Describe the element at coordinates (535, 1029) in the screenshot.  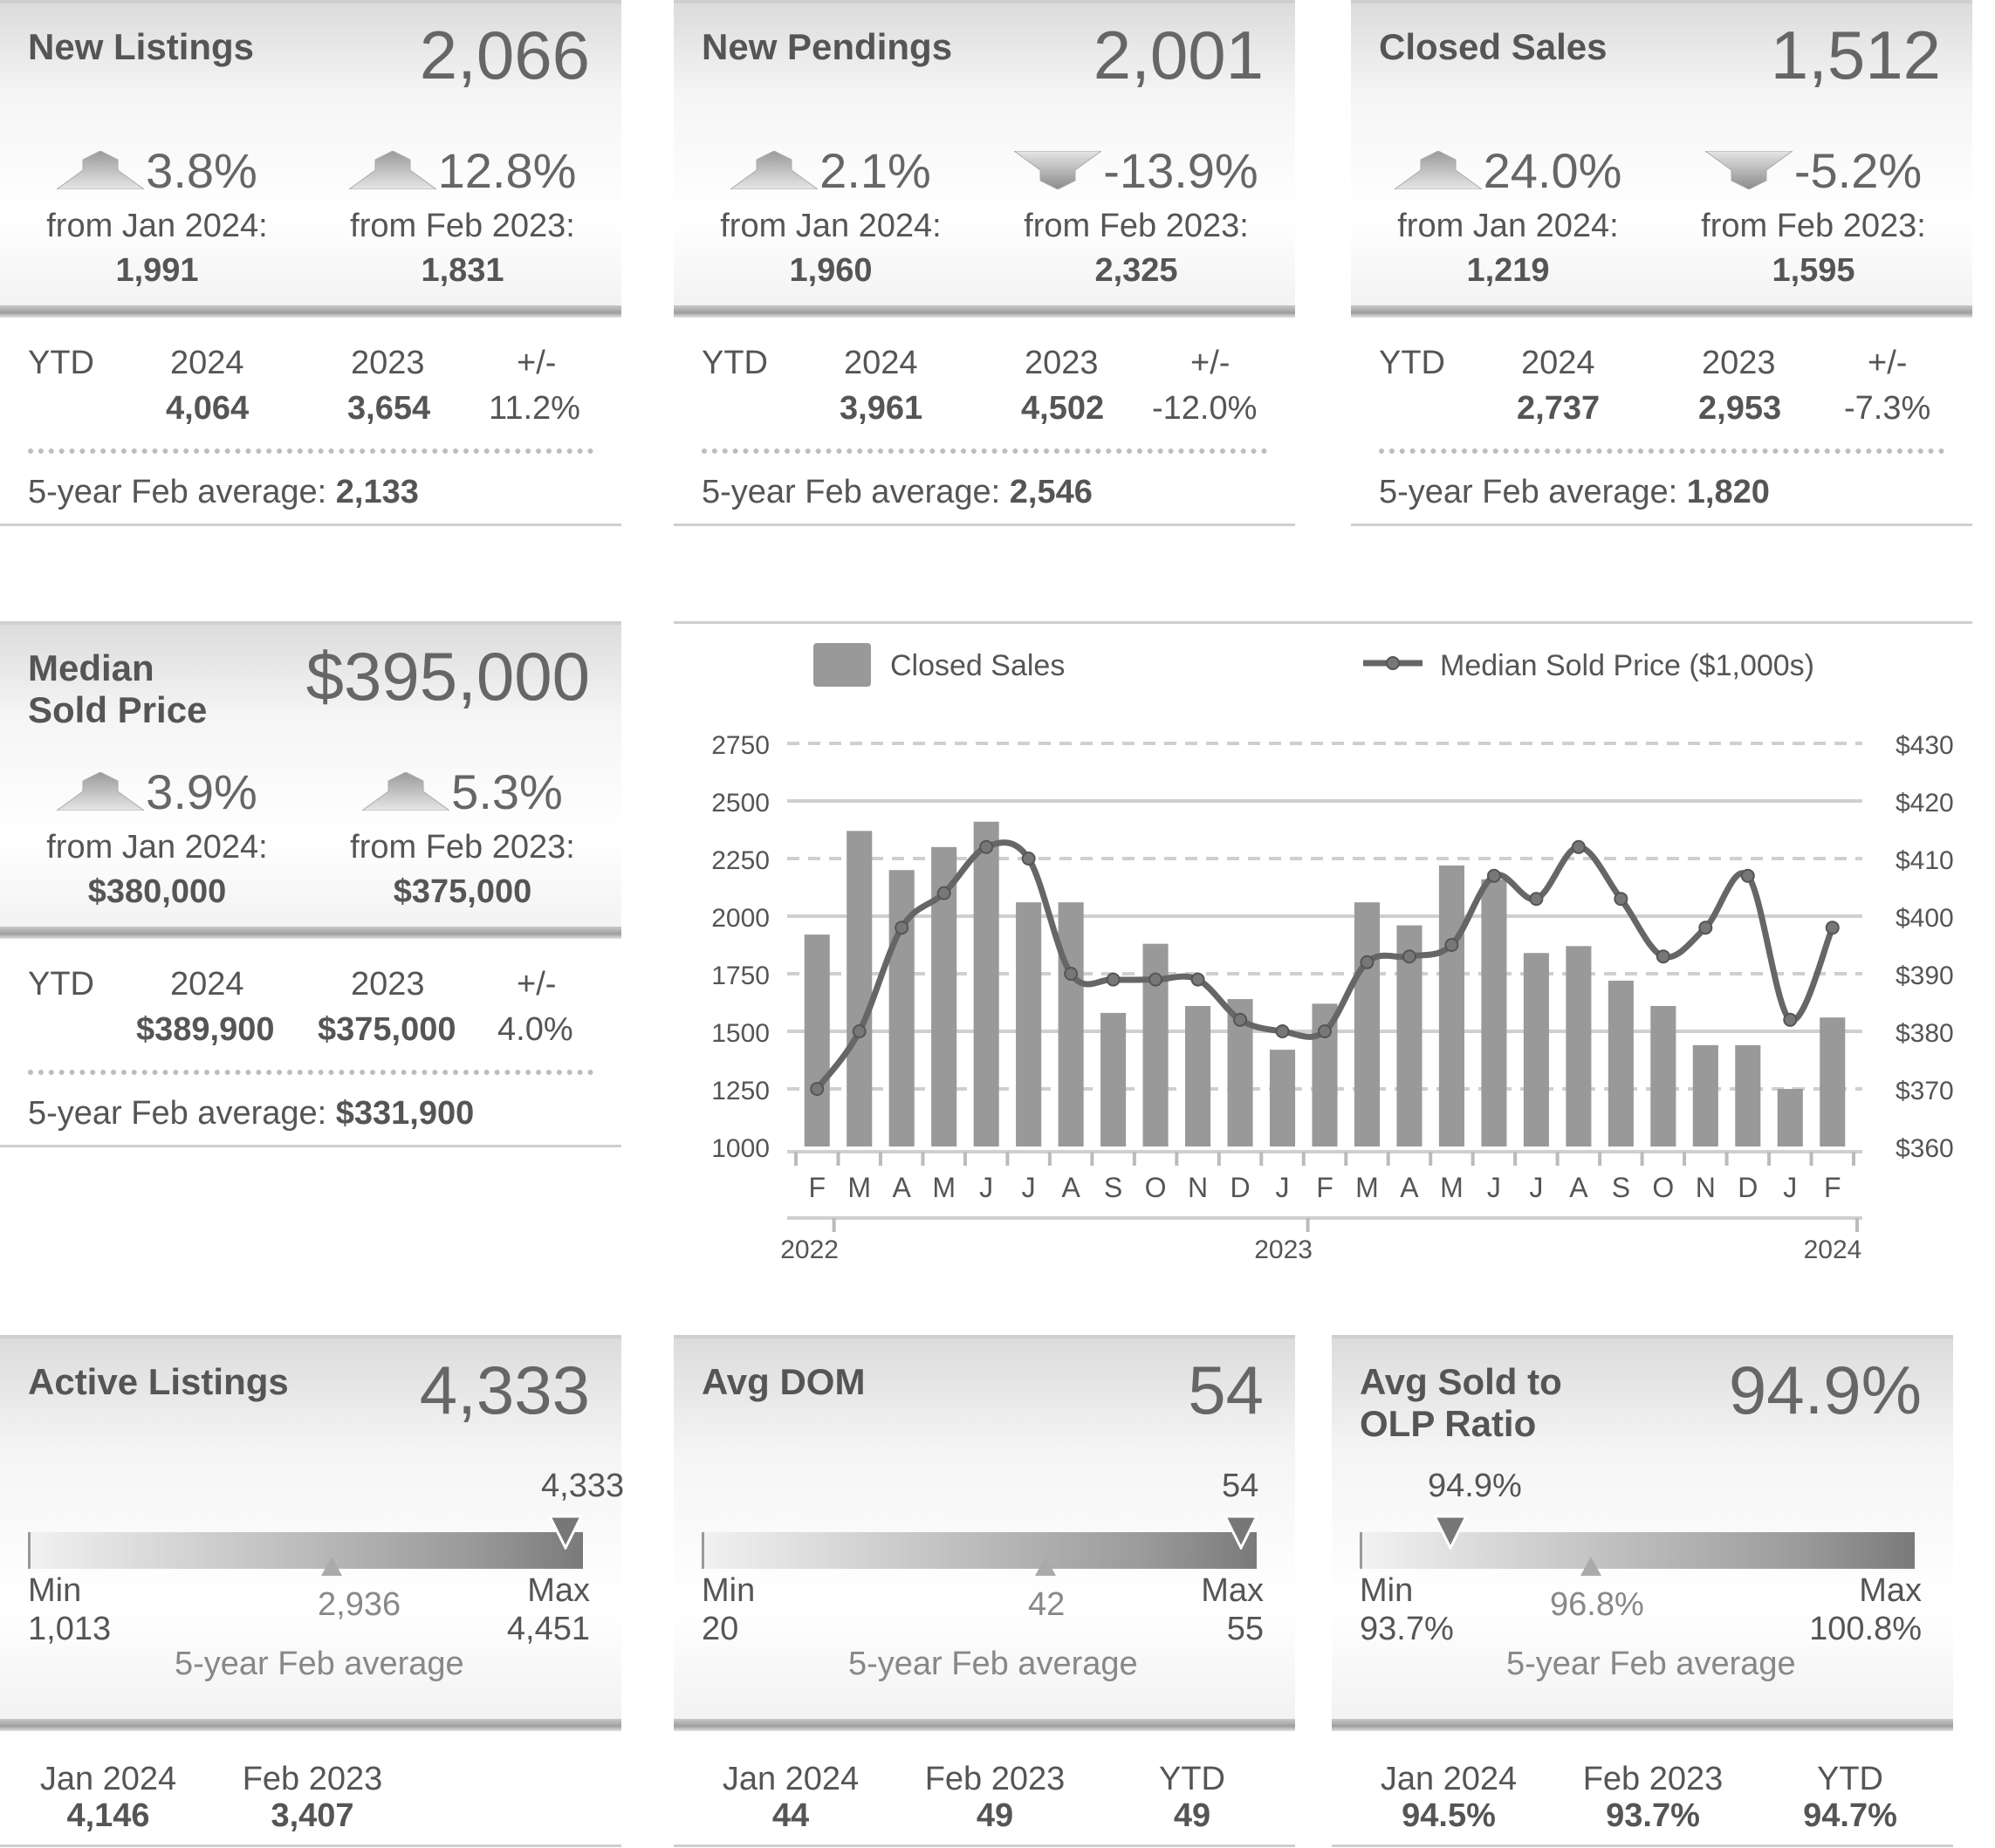
I see `ytd-diff: 4.0%` at that location.